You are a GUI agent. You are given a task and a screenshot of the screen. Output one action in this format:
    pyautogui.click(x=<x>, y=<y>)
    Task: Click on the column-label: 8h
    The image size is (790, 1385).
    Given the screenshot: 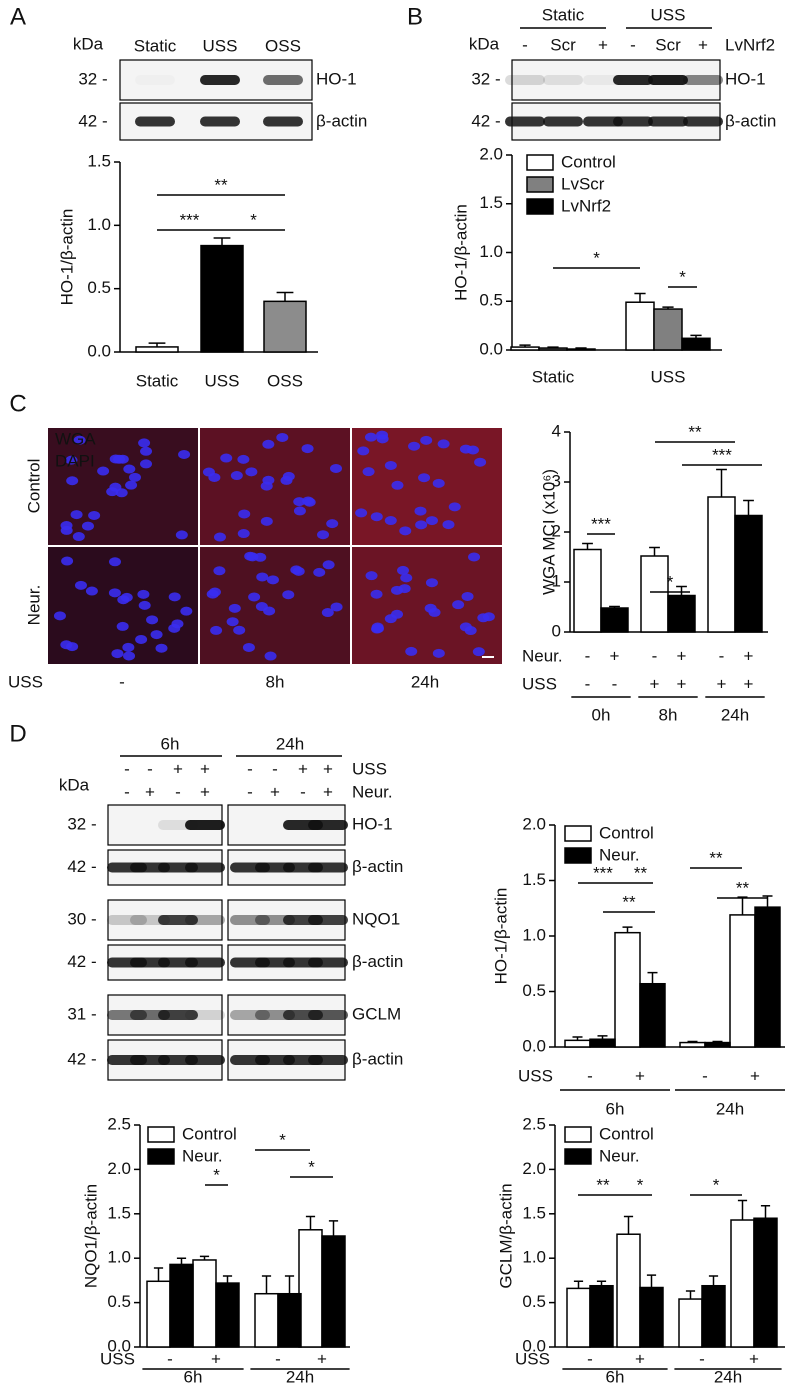 What is the action you would take?
    pyautogui.click(x=275, y=681)
    